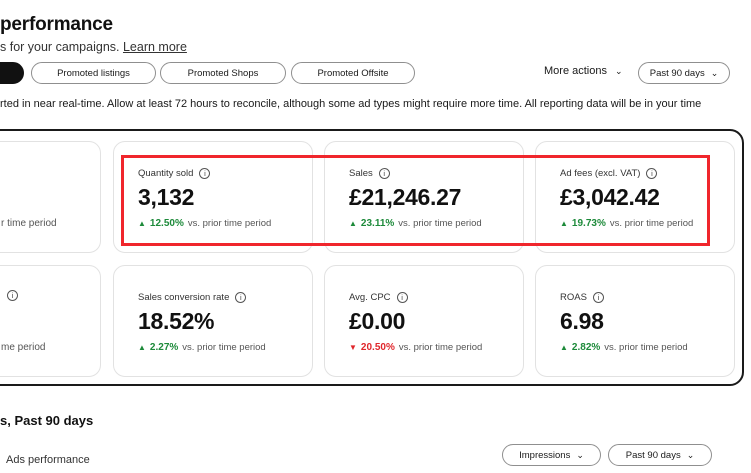  What do you see at coordinates (93, 73) in the screenshot?
I see `tab-promoted-listings: Promoted listings` at bounding box center [93, 73].